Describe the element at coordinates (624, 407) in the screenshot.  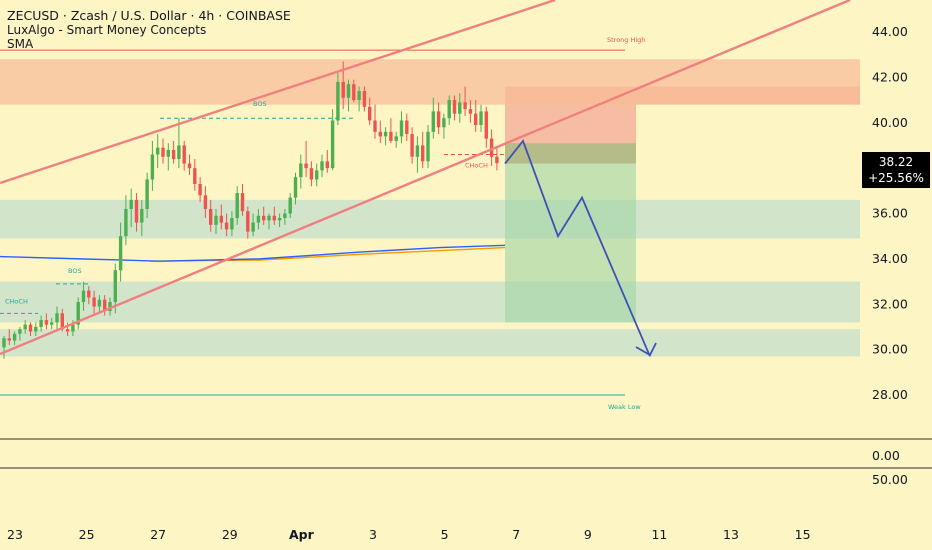
I see `weak-low-label: Weak Low` at that location.